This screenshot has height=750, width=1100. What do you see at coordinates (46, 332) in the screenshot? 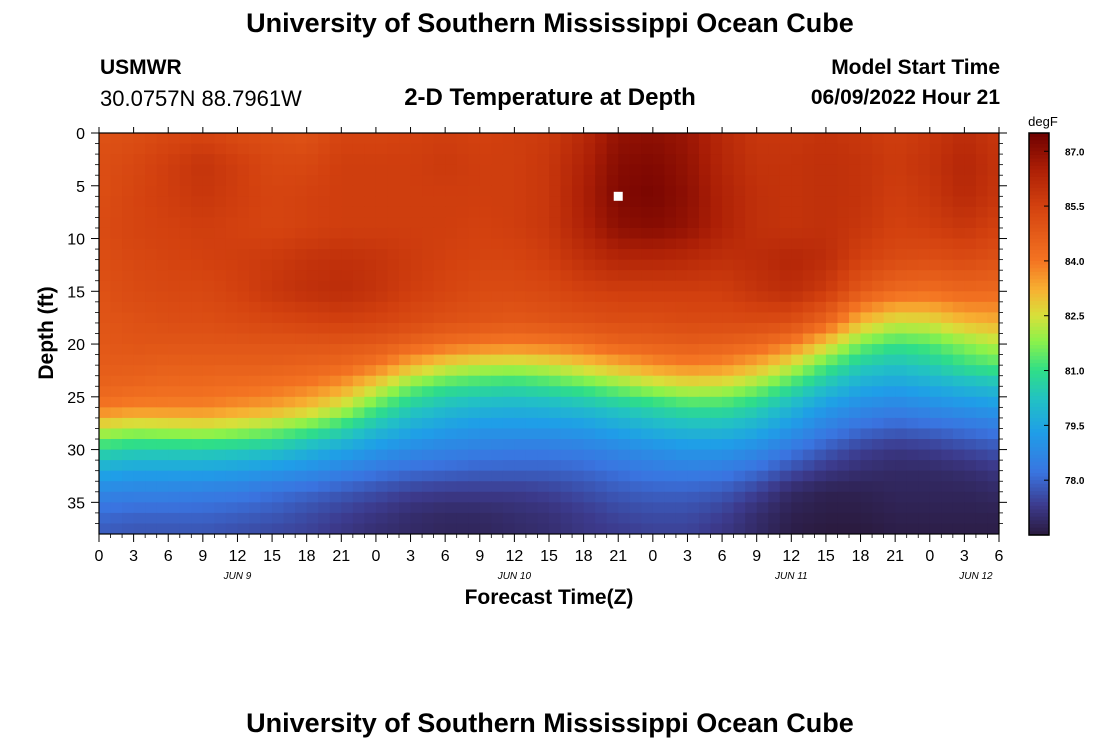
I see `y-axis-label: Depth (ft)` at bounding box center [46, 332].